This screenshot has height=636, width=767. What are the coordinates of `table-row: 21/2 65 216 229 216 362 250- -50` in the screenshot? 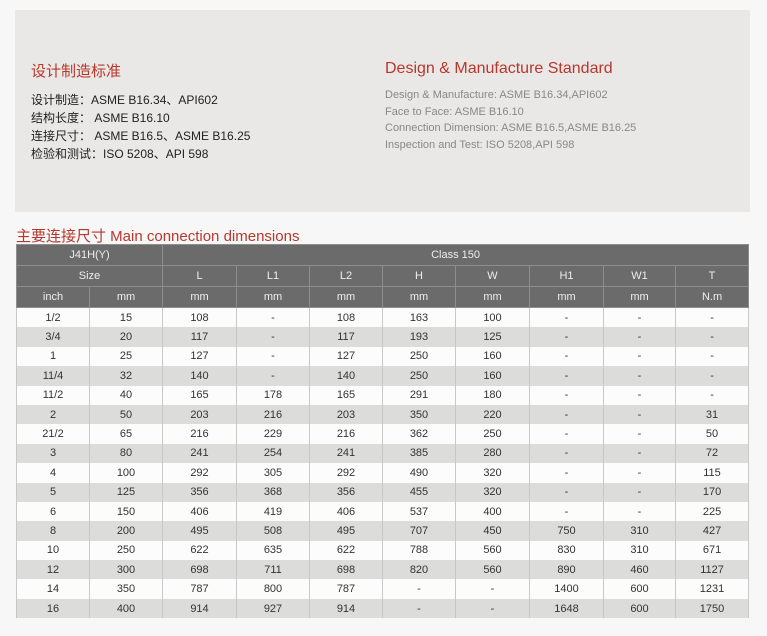 It's located at (383, 434).